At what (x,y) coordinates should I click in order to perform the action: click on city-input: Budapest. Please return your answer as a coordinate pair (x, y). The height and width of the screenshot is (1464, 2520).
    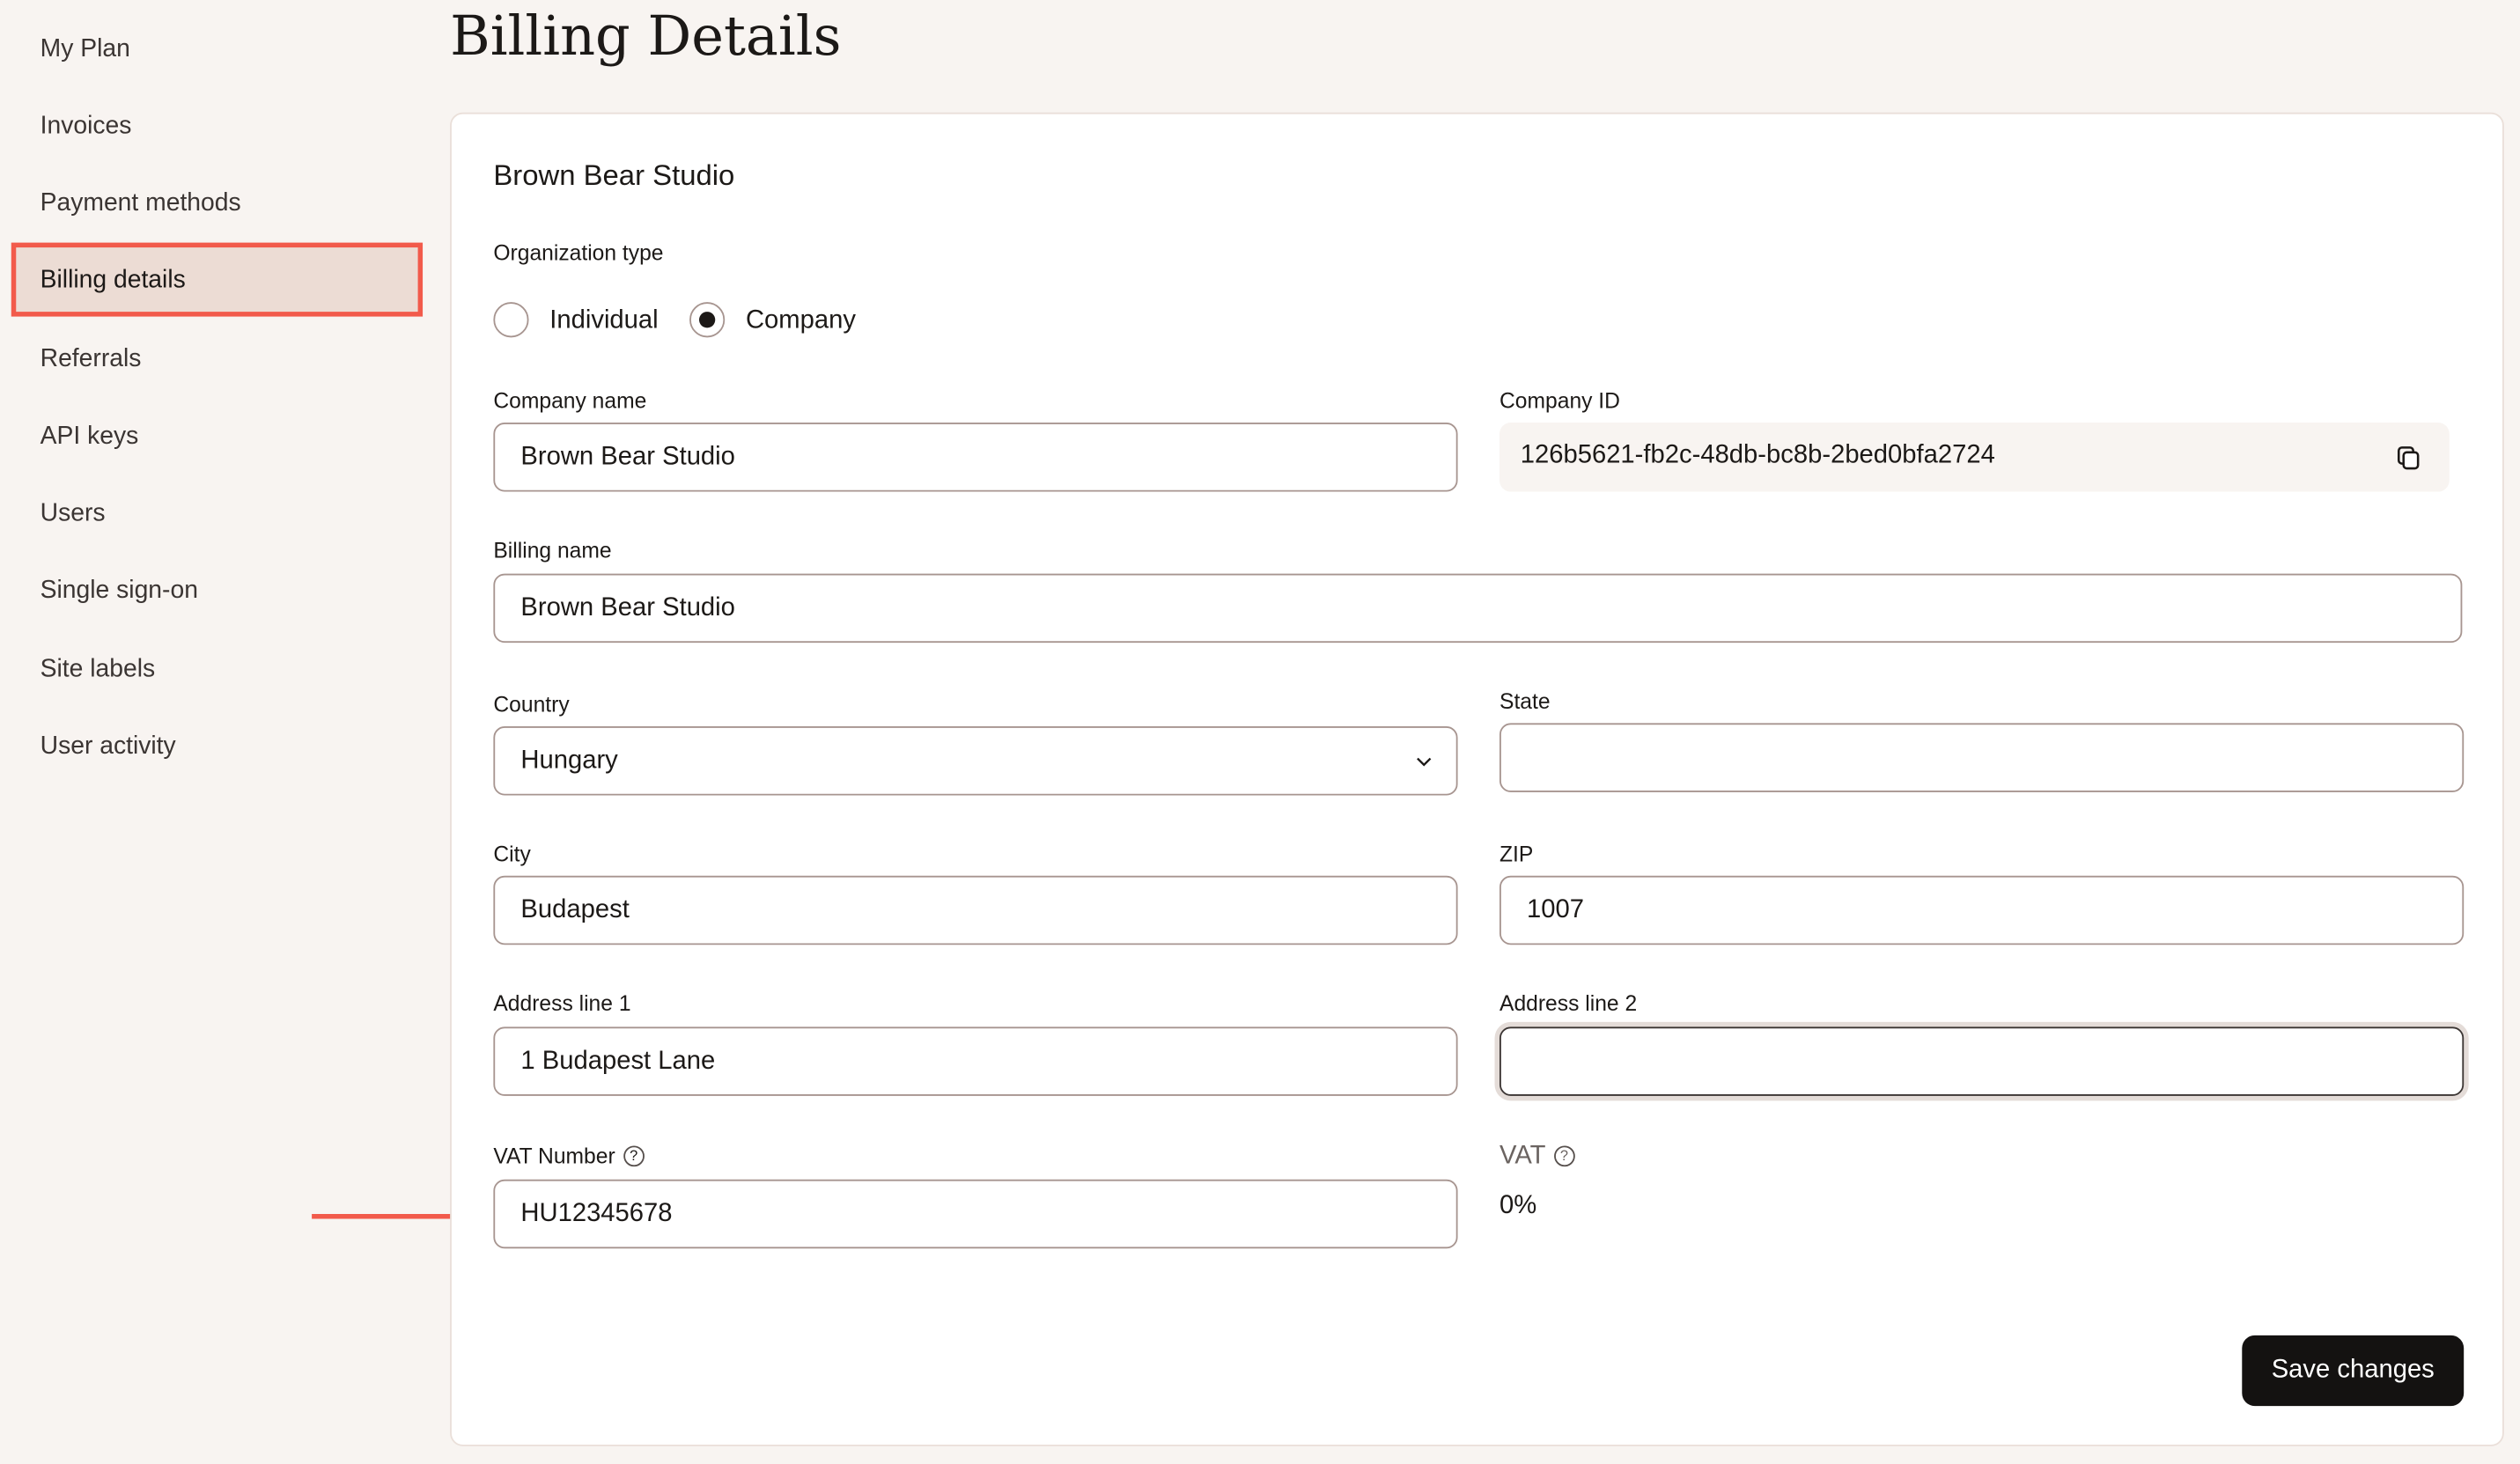
    Looking at the image, I should click on (975, 910).